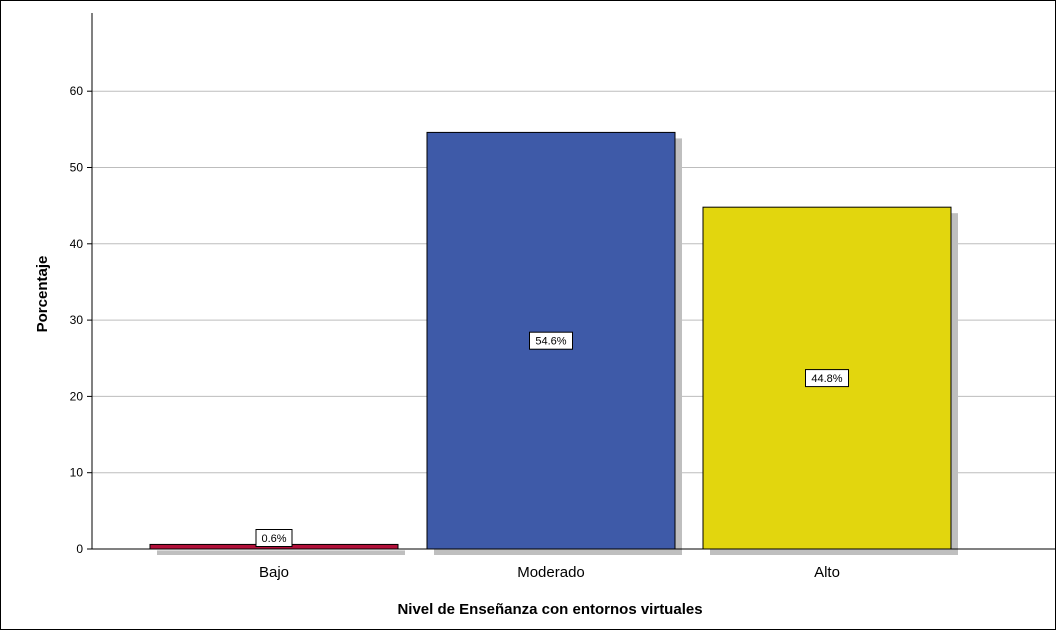 Image resolution: width=1056 pixels, height=630 pixels. I want to click on y-tick-label: 30, so click(77, 320).